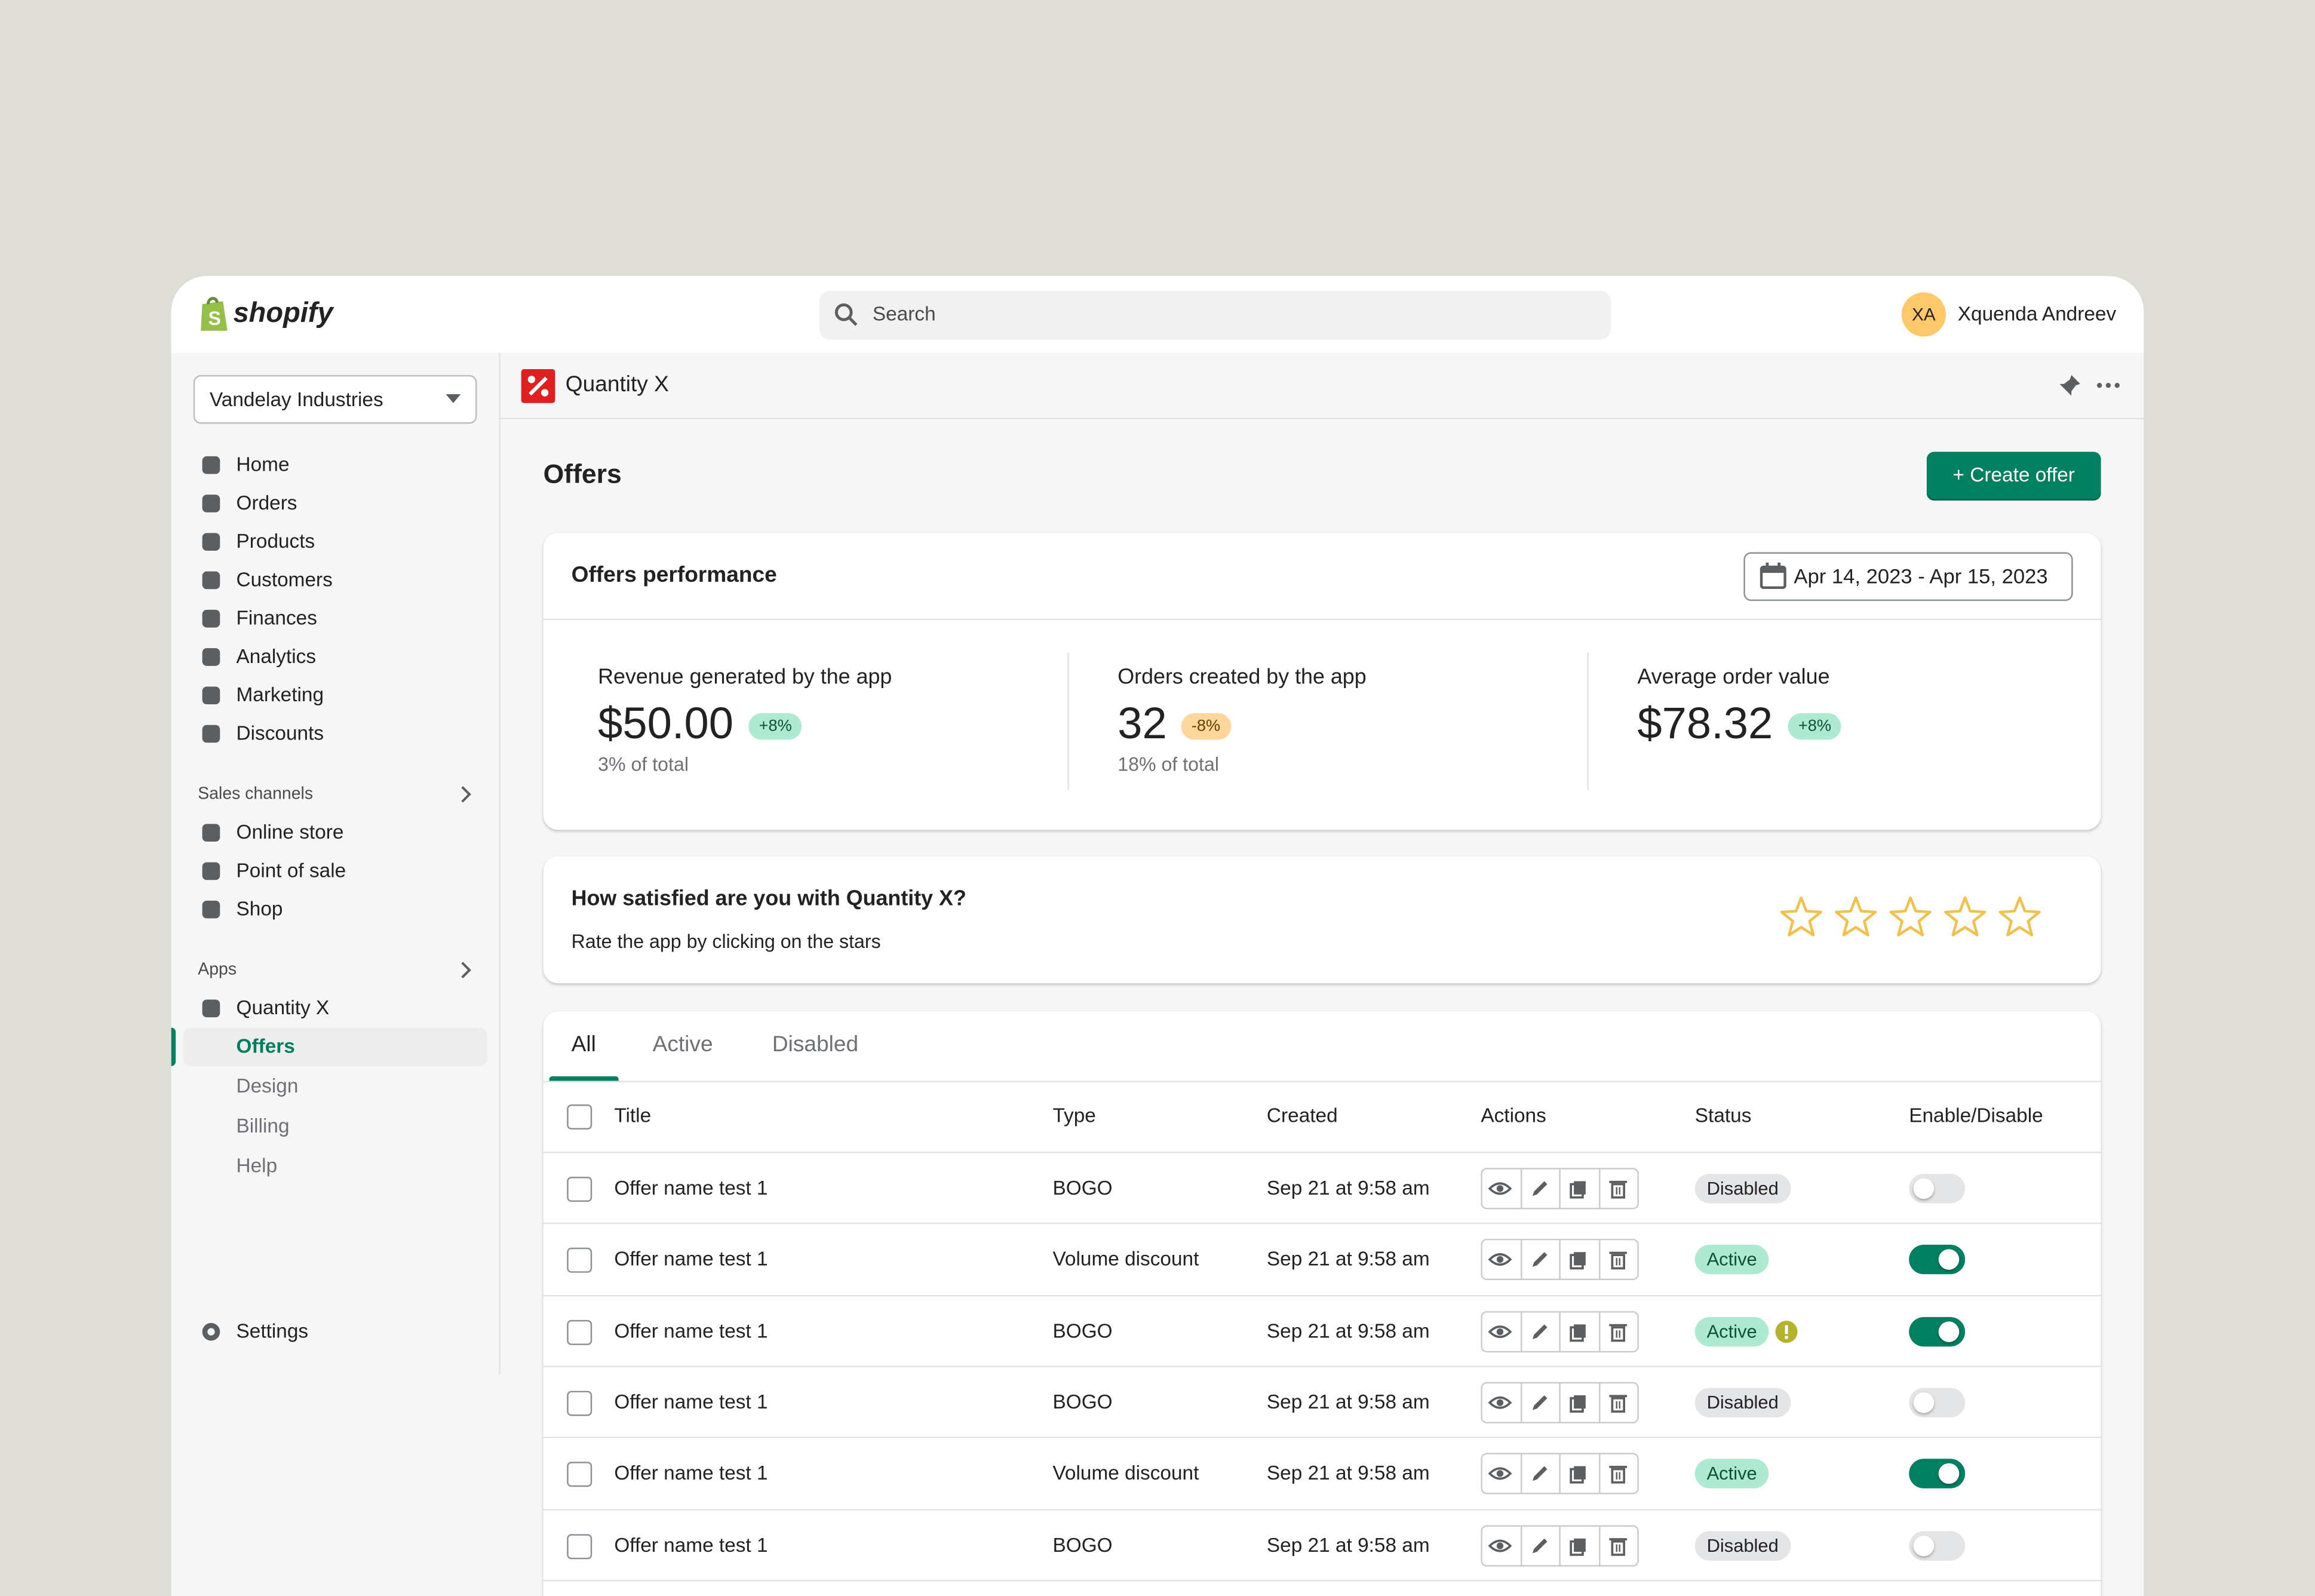  What do you see at coordinates (2108, 385) in the screenshot?
I see `more-icon` at bounding box center [2108, 385].